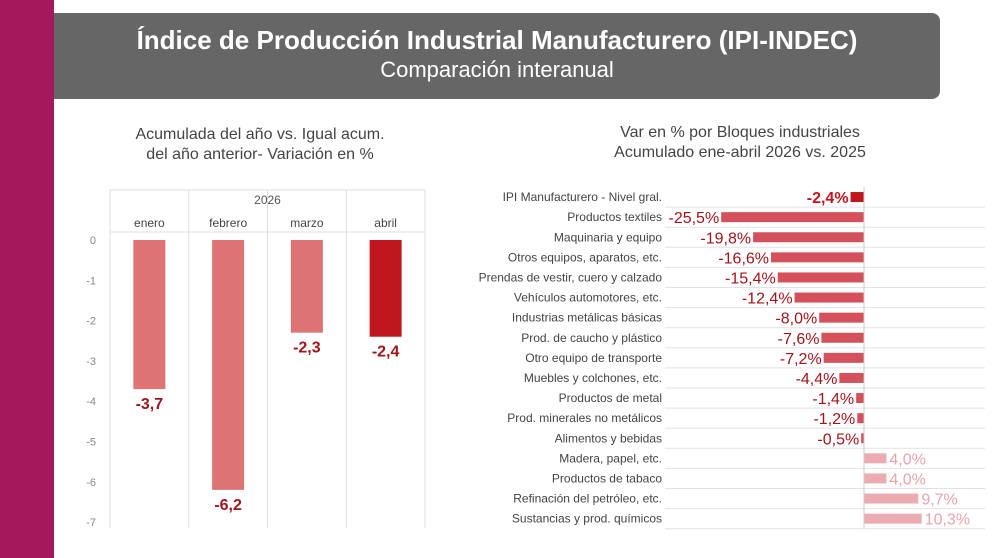 The height and width of the screenshot is (558, 1000). What do you see at coordinates (91, 362) in the screenshot?
I see `y-tick-label: -3` at bounding box center [91, 362].